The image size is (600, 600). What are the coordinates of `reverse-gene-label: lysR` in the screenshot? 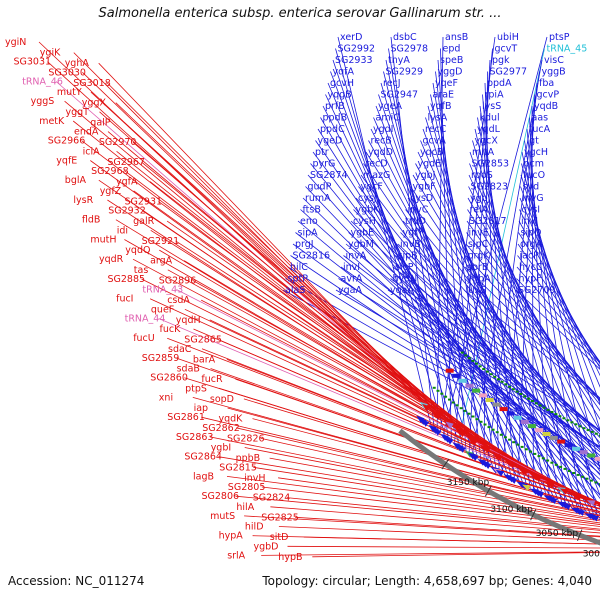 It's located at (83, 200).